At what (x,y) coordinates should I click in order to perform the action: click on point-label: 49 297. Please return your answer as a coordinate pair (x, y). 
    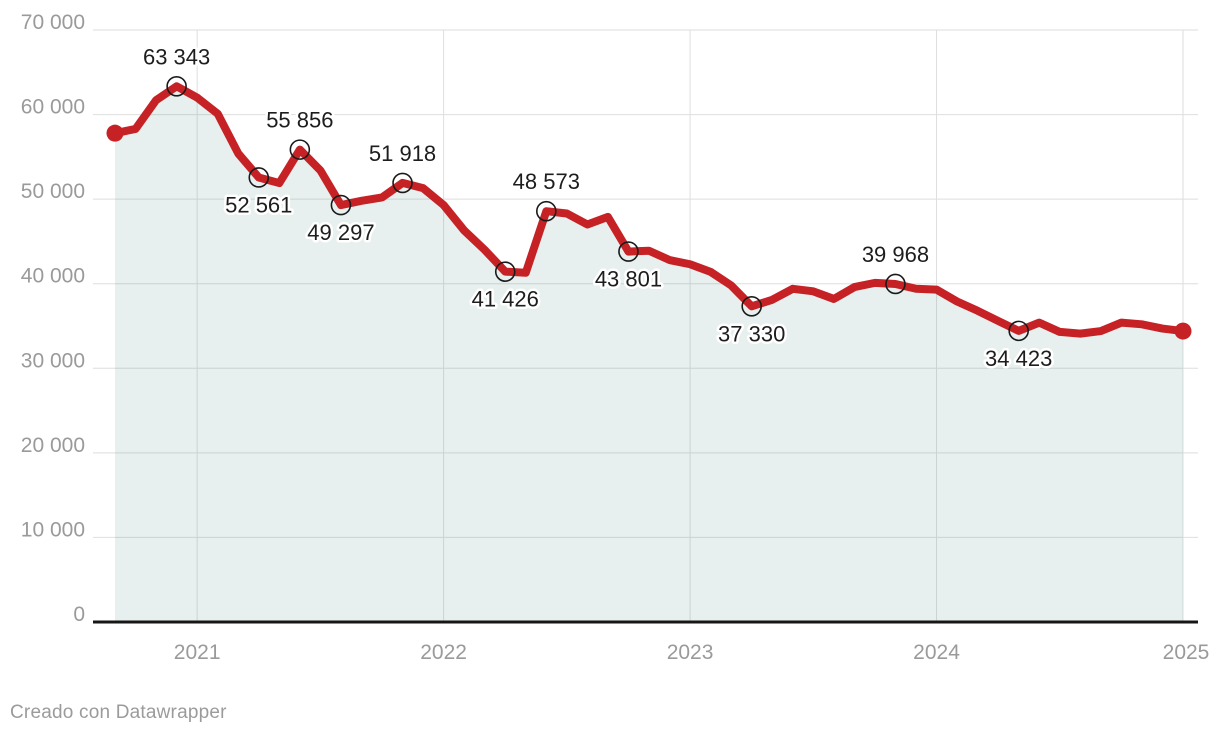
    Looking at the image, I should click on (340, 232).